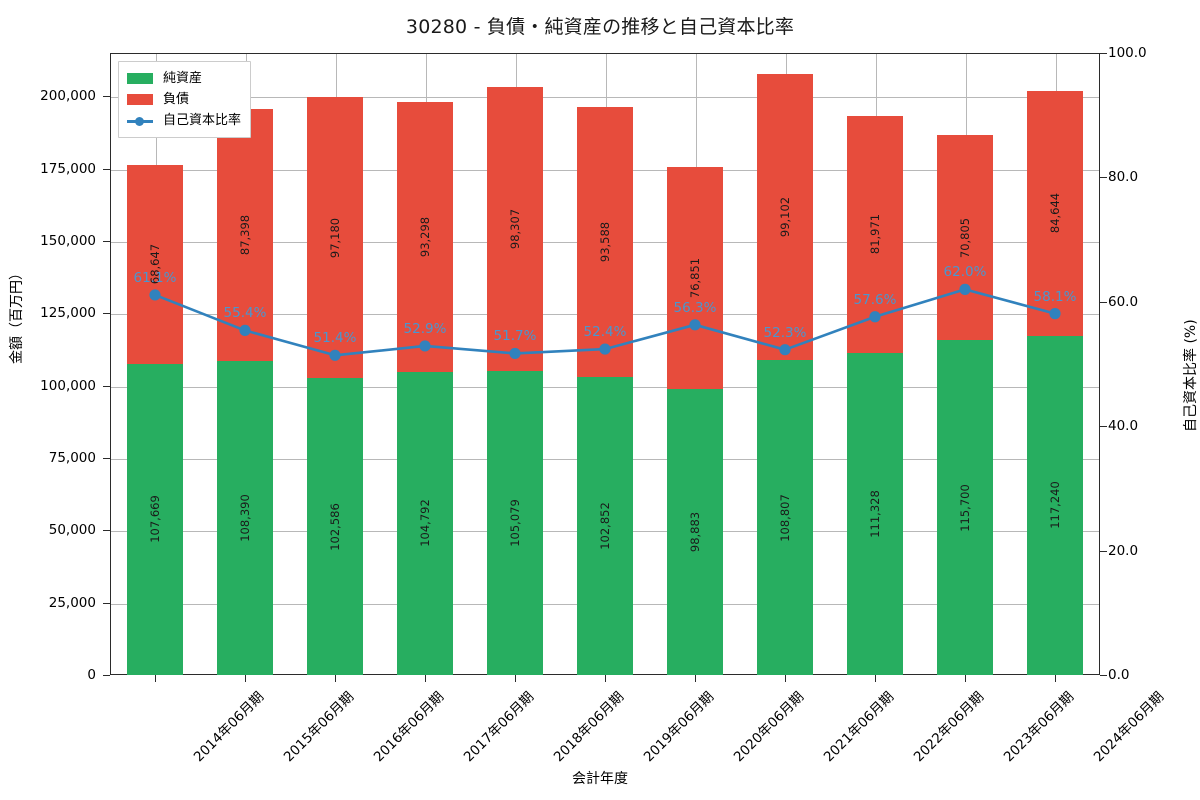  What do you see at coordinates (68, 385) in the screenshot?
I see `y-axis-left-tick-label: 100,000` at bounding box center [68, 385].